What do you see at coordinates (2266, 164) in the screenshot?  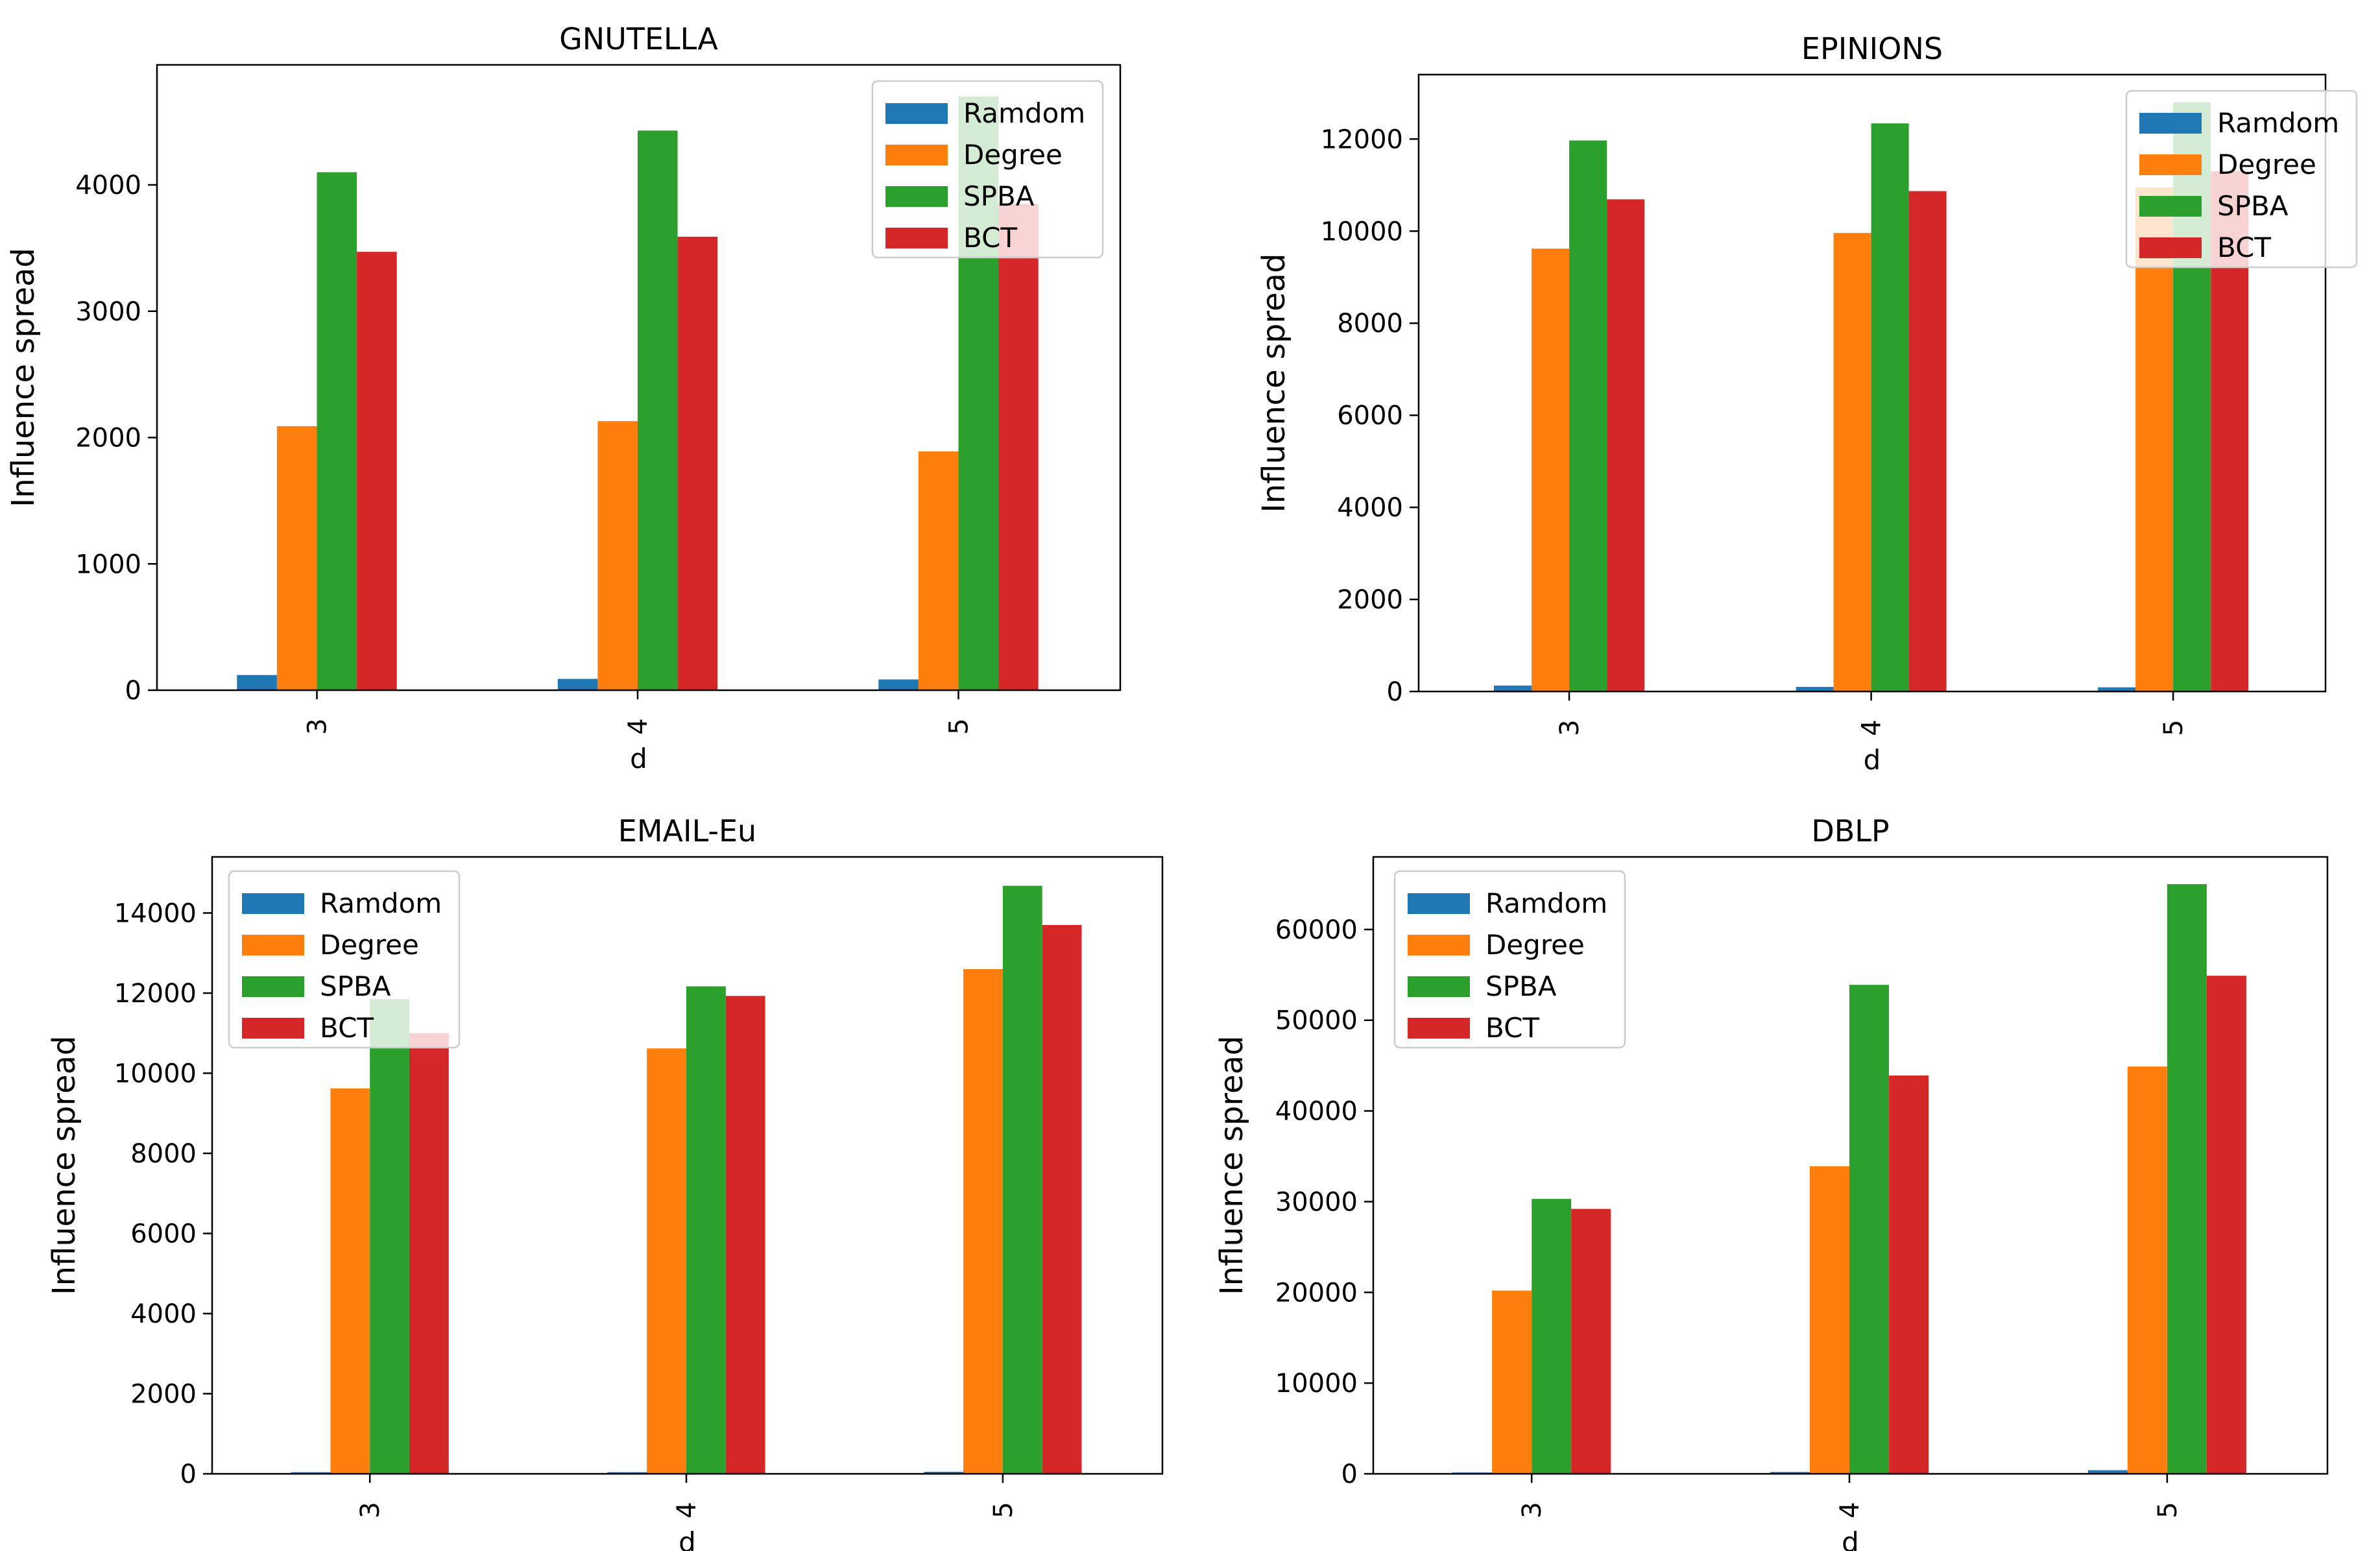 I see `legend-label-degree: Degree` at bounding box center [2266, 164].